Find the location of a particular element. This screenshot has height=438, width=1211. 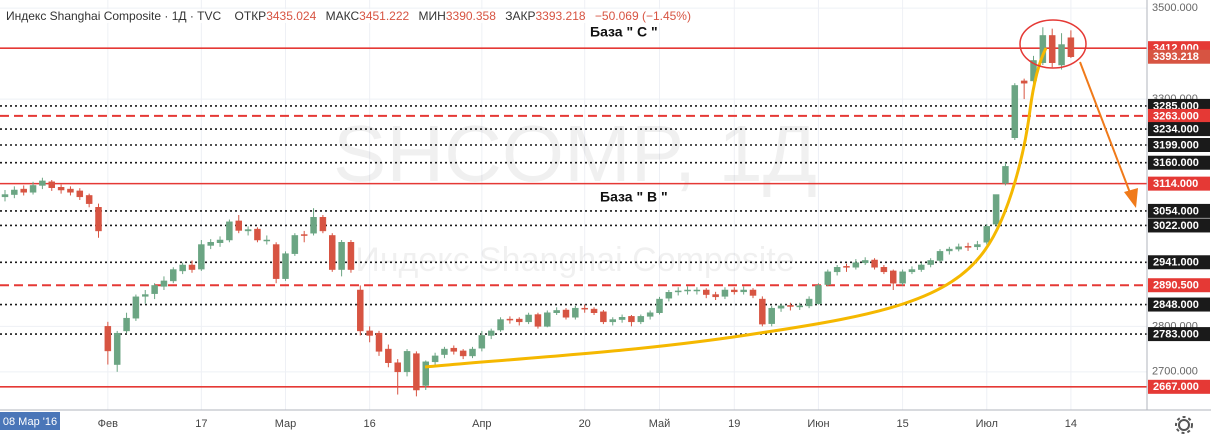

settings-icon is located at coordinates (1184, 425).